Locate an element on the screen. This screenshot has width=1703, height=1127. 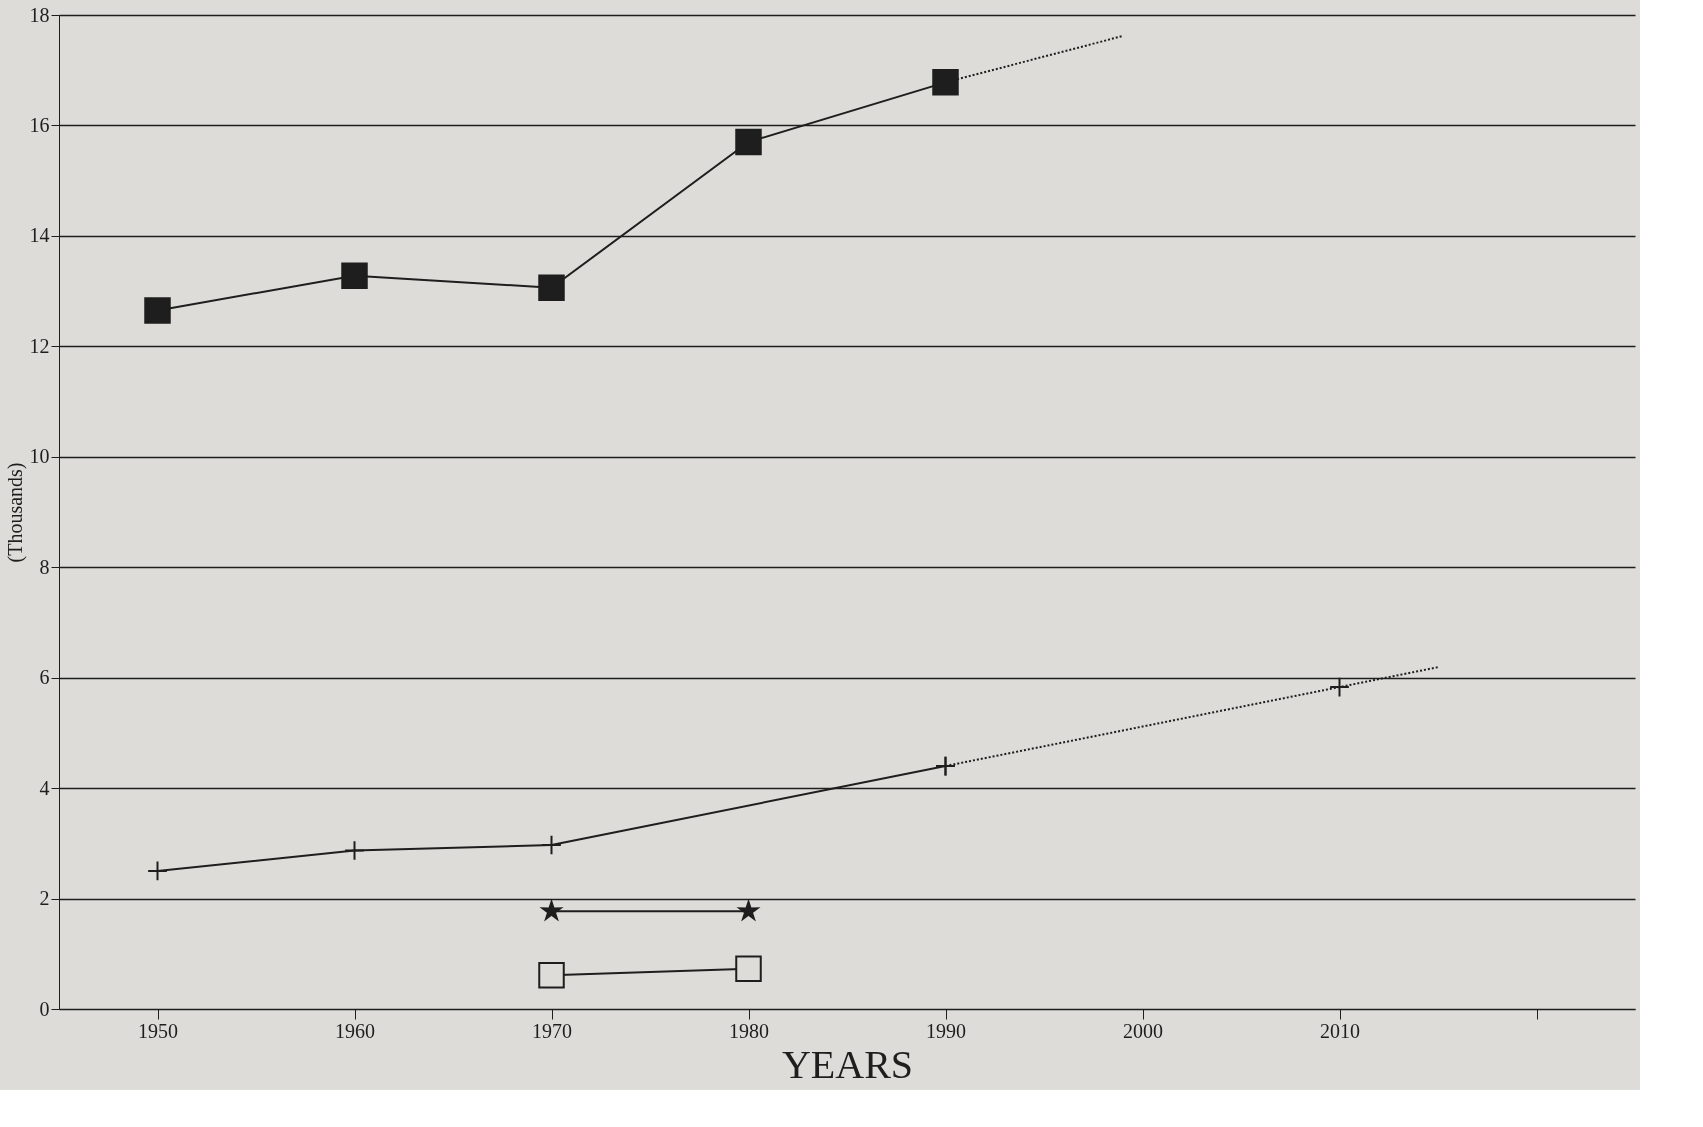
x-axis-title: YEARS is located at coordinates (847, 1064).